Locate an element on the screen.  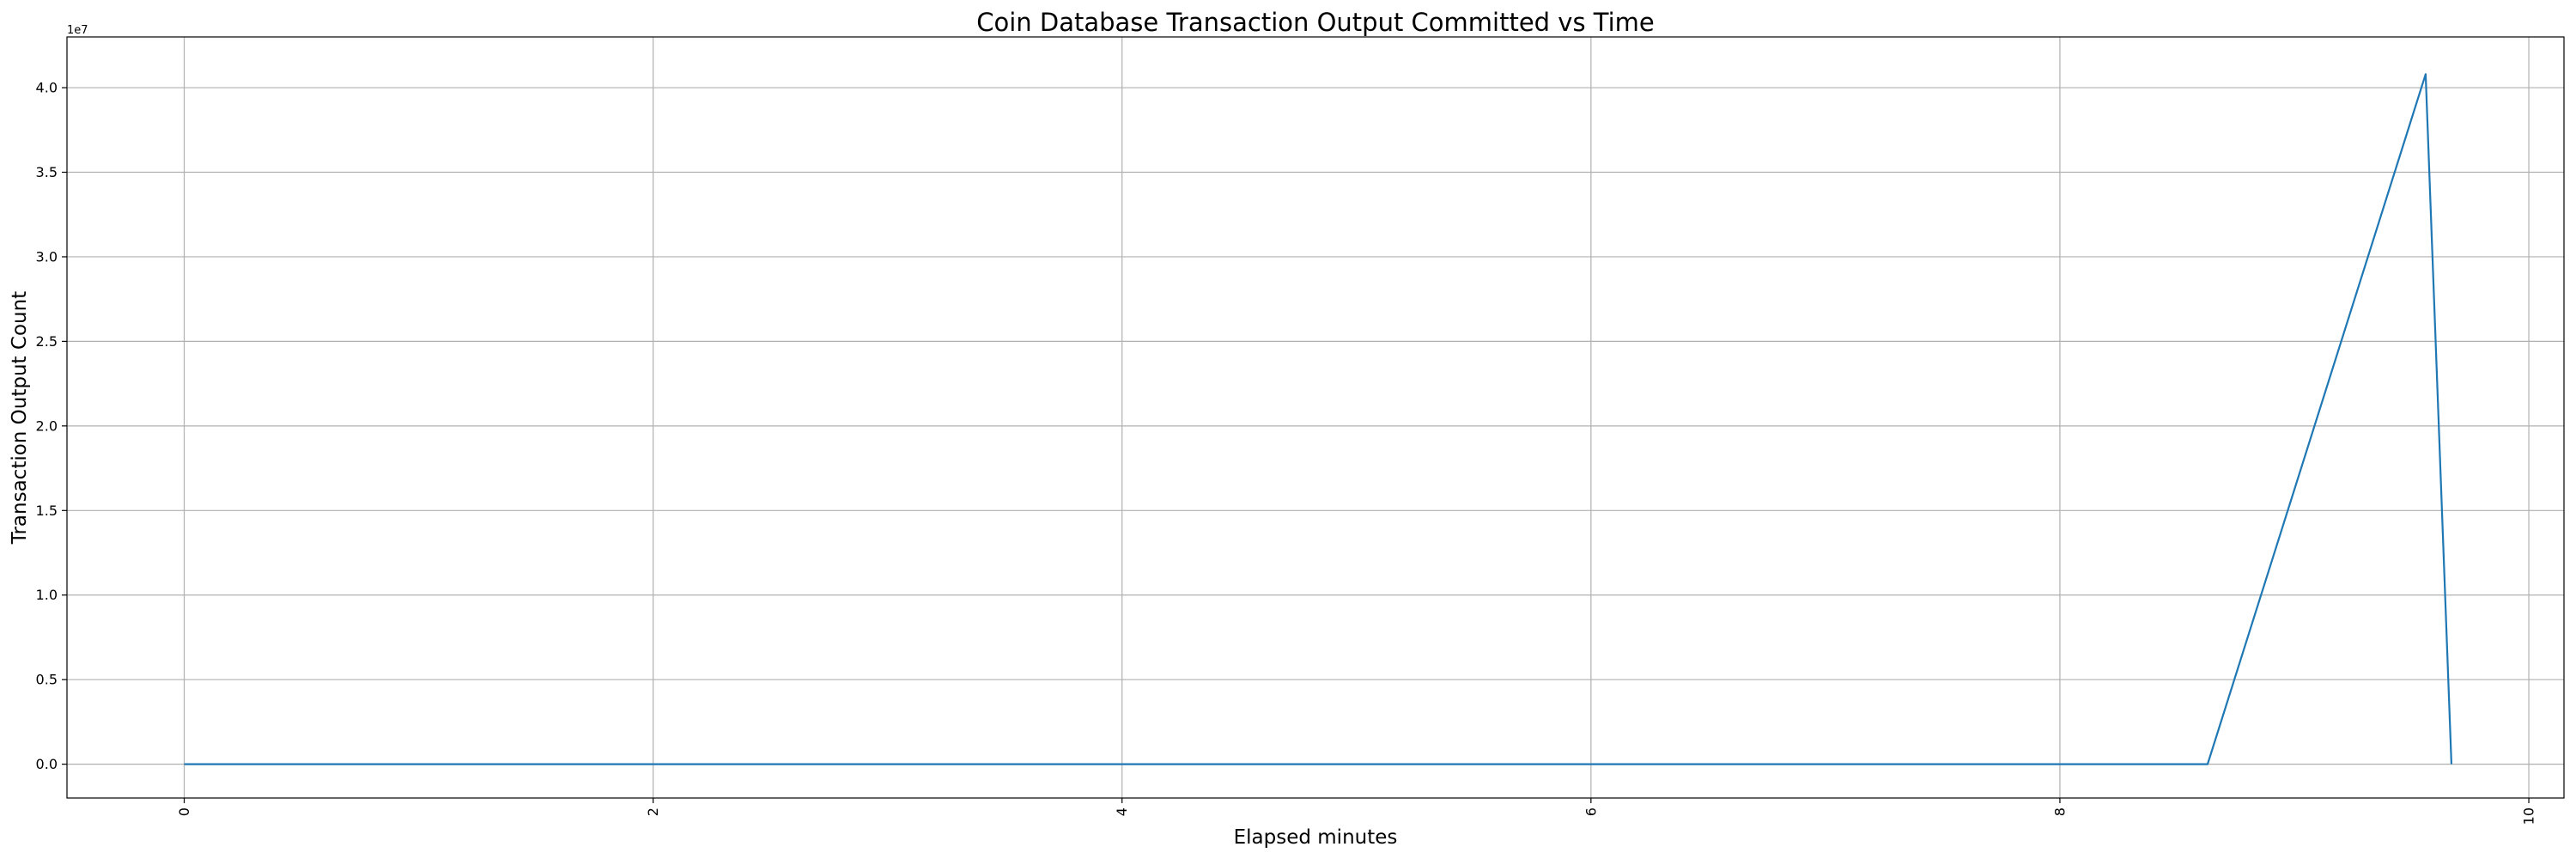
x-tick-label: 6 is located at coordinates (1591, 811).